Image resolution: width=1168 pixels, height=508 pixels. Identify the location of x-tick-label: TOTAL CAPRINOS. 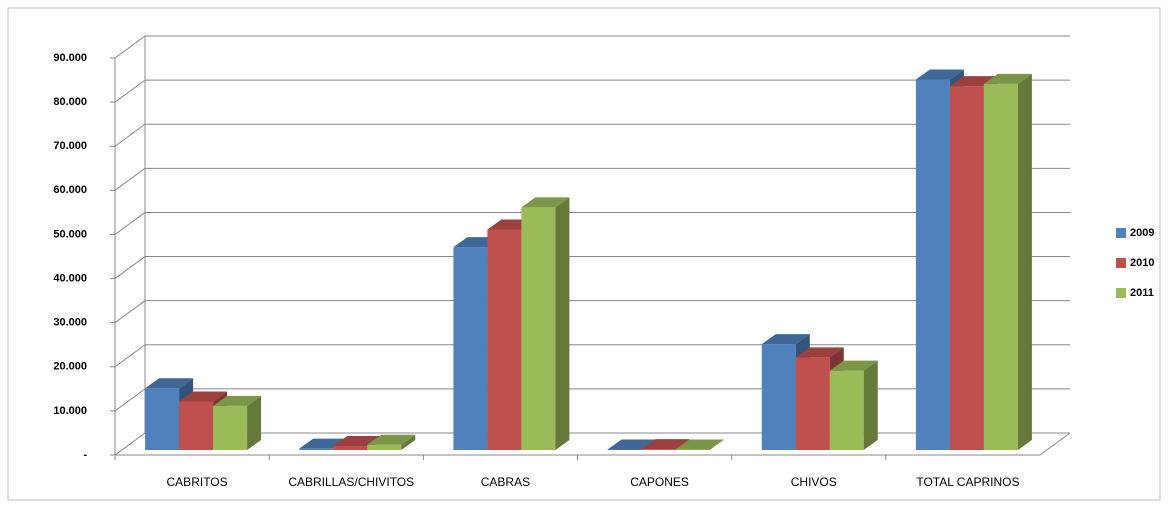
(967, 482).